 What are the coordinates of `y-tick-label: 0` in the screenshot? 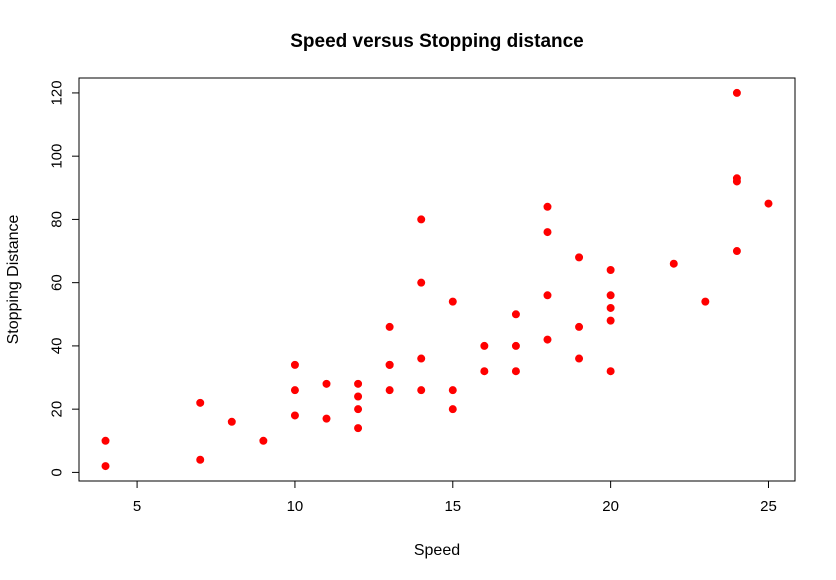 It's located at (57, 472).